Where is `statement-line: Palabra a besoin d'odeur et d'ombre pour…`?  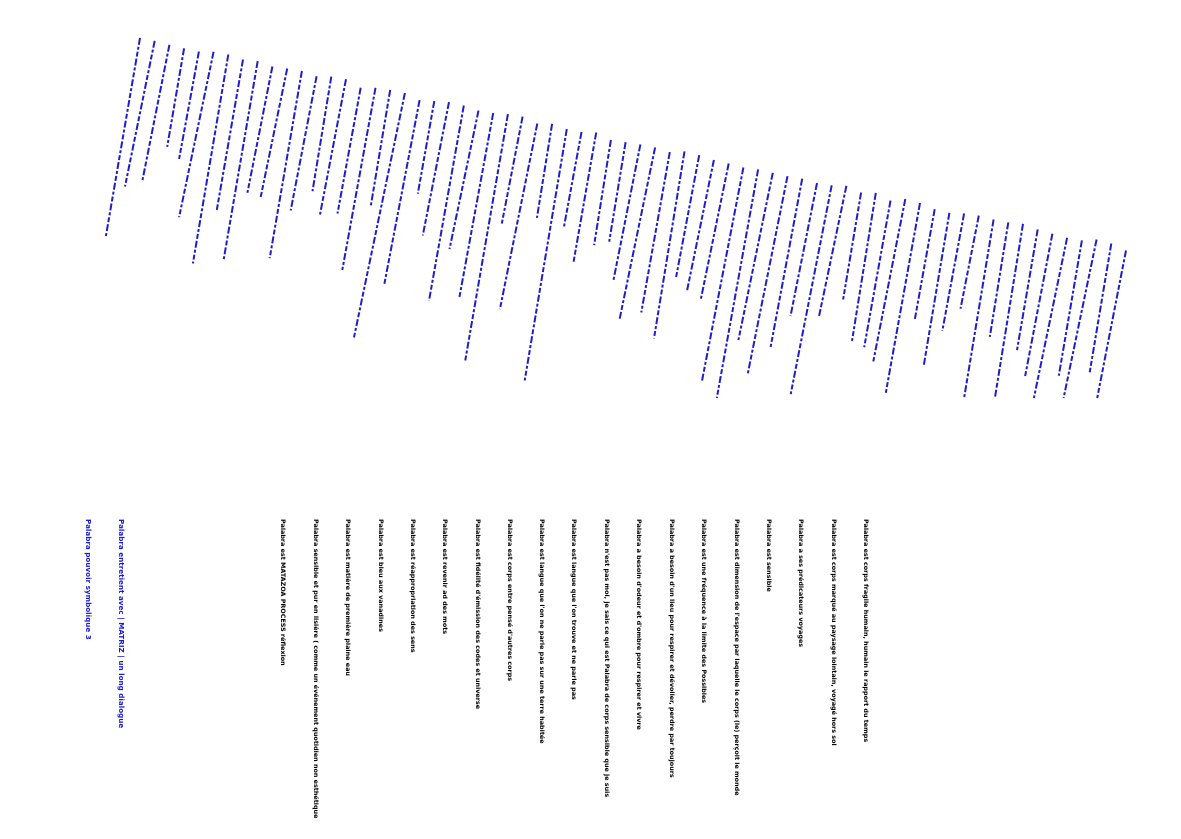
statement-line: Palabra a besoin d'odeur et d'ombre pour… is located at coordinates (639, 625).